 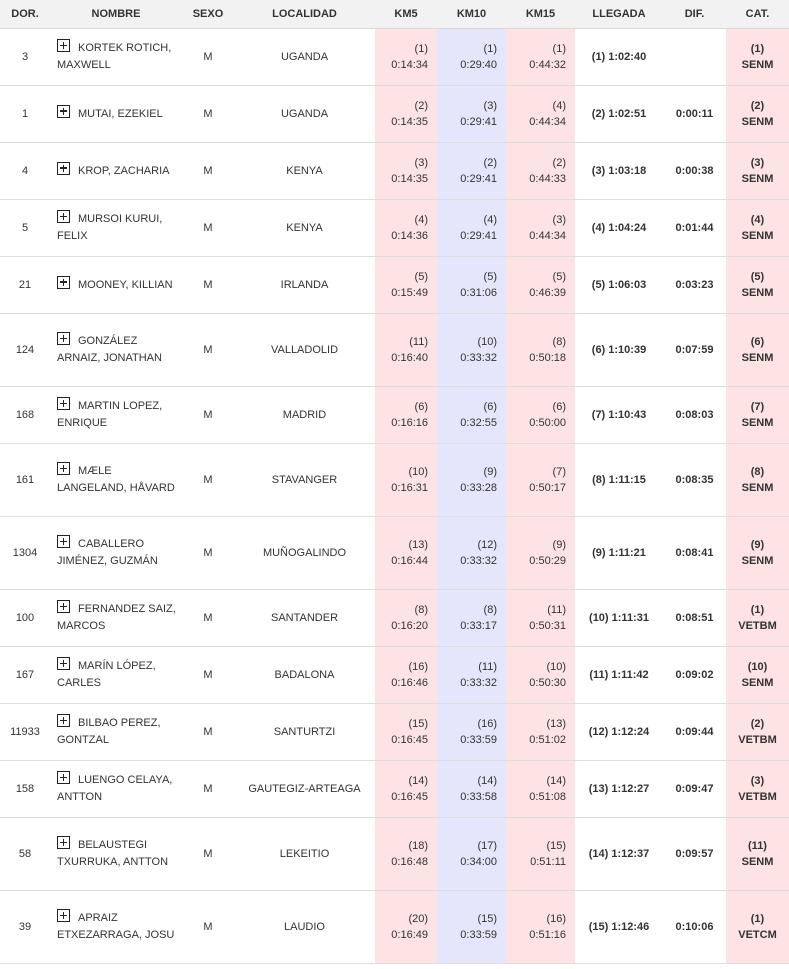 I want to click on cat-cell: (1) VETBM, so click(x=757, y=618).